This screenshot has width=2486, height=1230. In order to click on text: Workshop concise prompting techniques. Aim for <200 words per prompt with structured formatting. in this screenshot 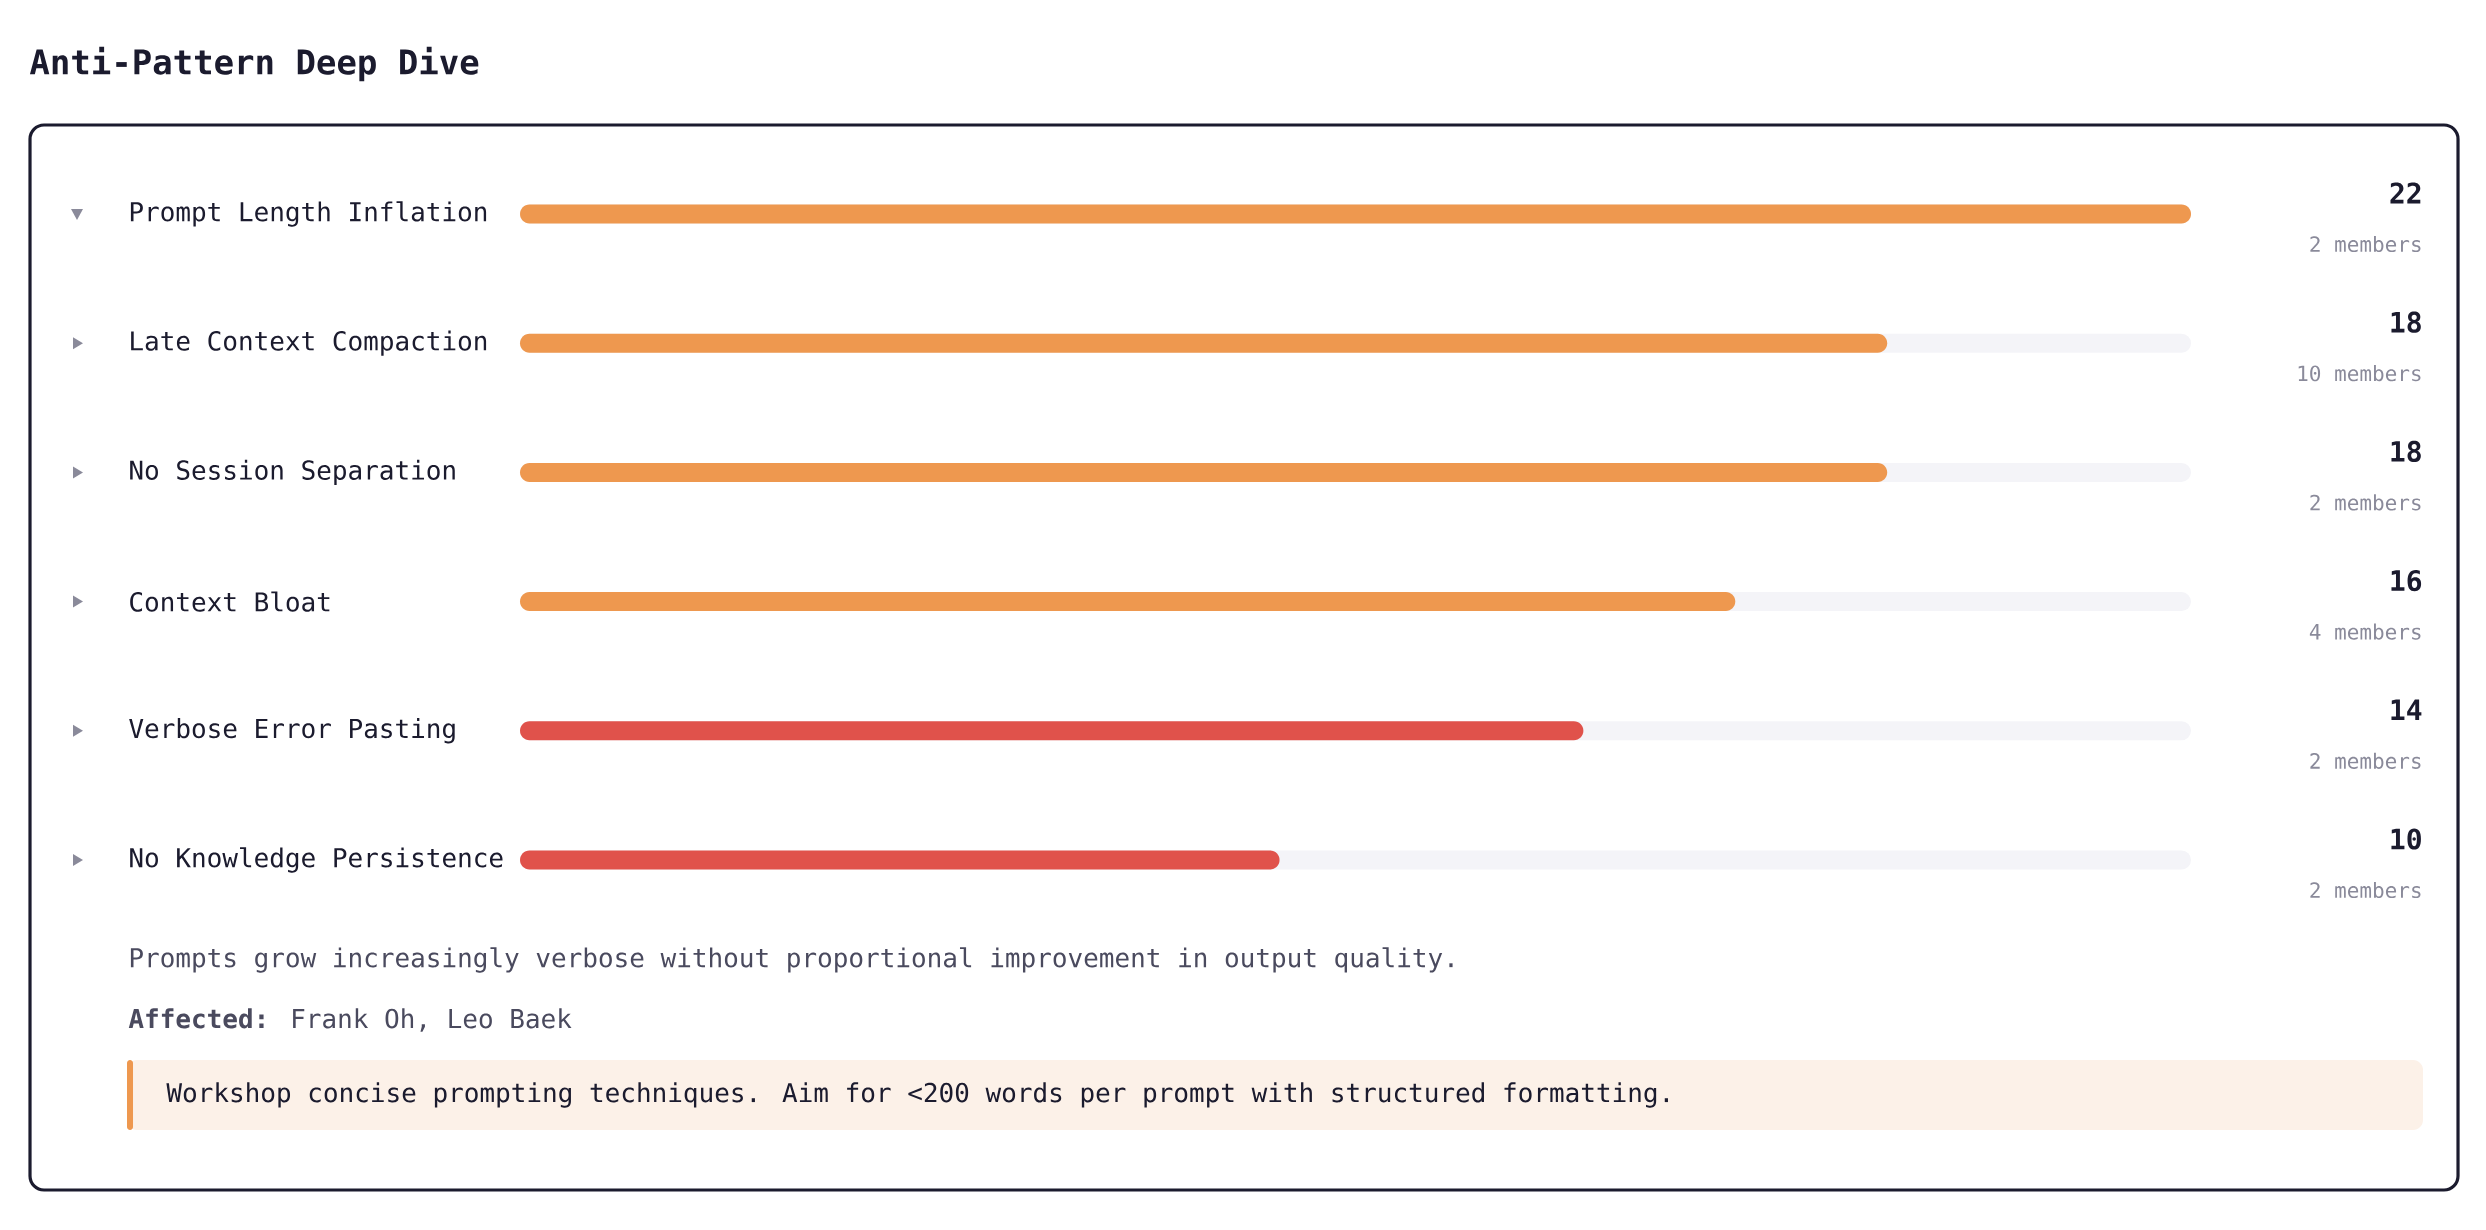, I will do `click(917, 1095)`.